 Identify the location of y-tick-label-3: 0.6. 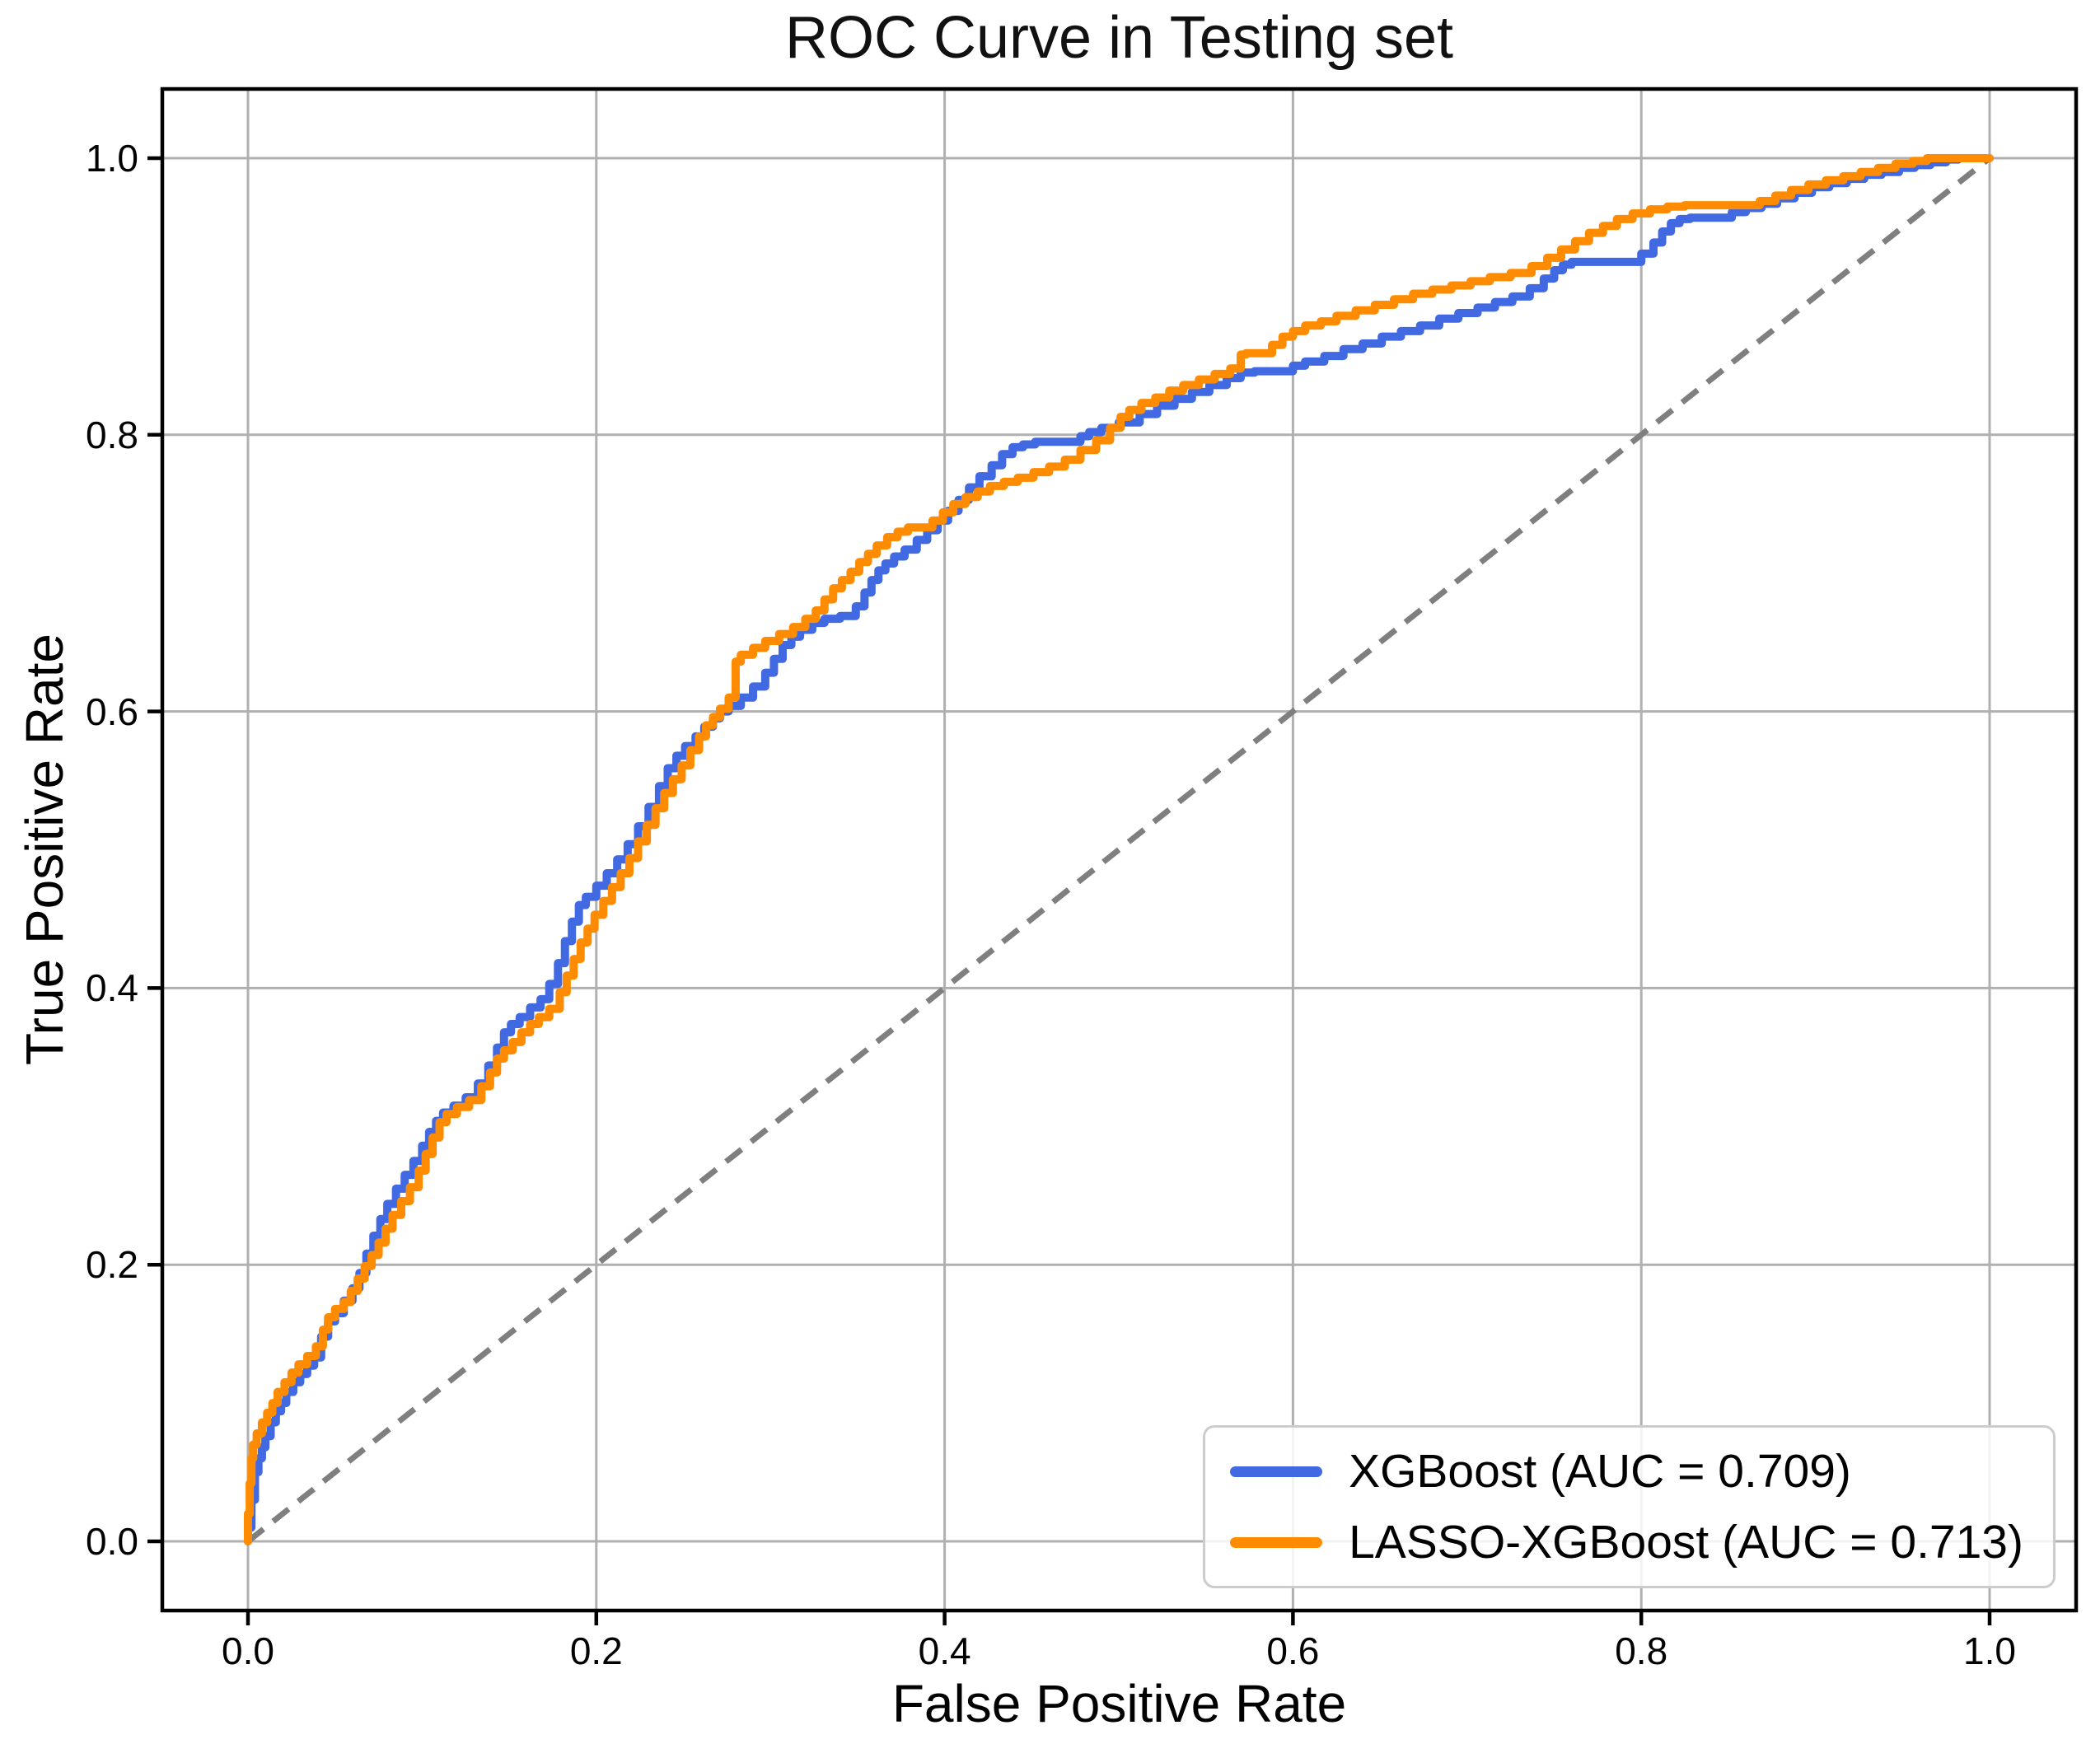
(112, 711).